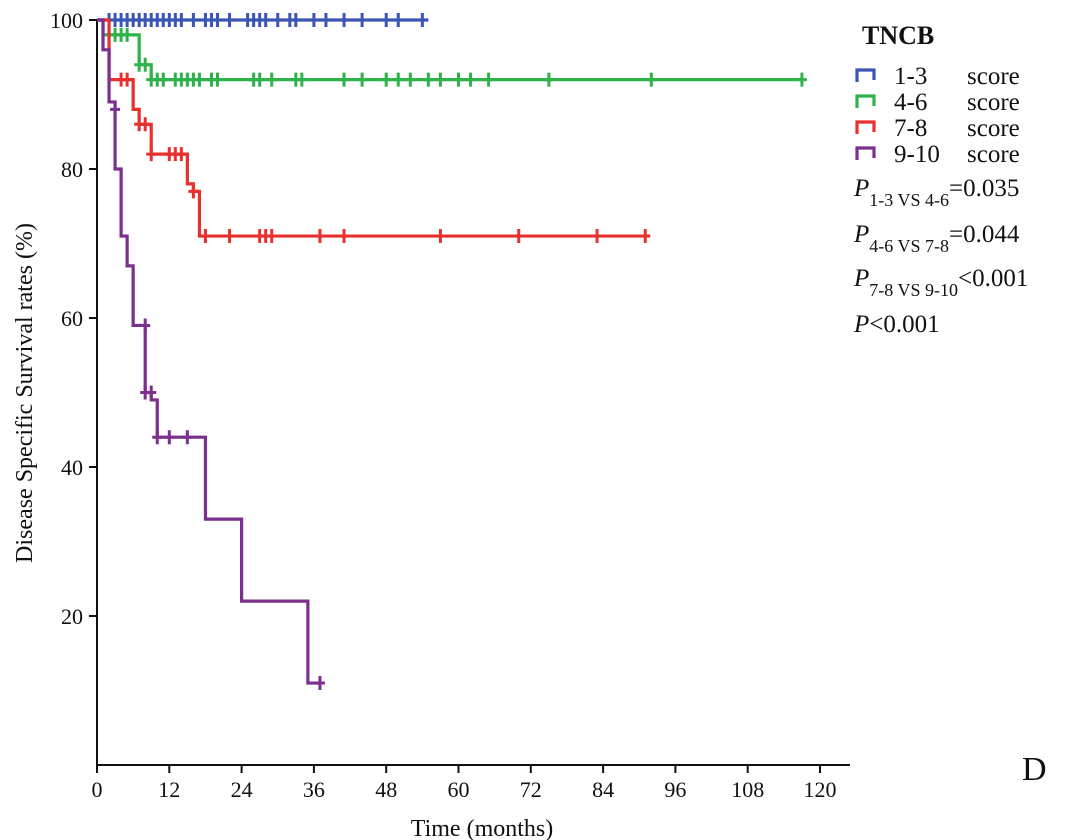  What do you see at coordinates (896, 324) in the screenshot?
I see `p-value-line: P<0.001` at bounding box center [896, 324].